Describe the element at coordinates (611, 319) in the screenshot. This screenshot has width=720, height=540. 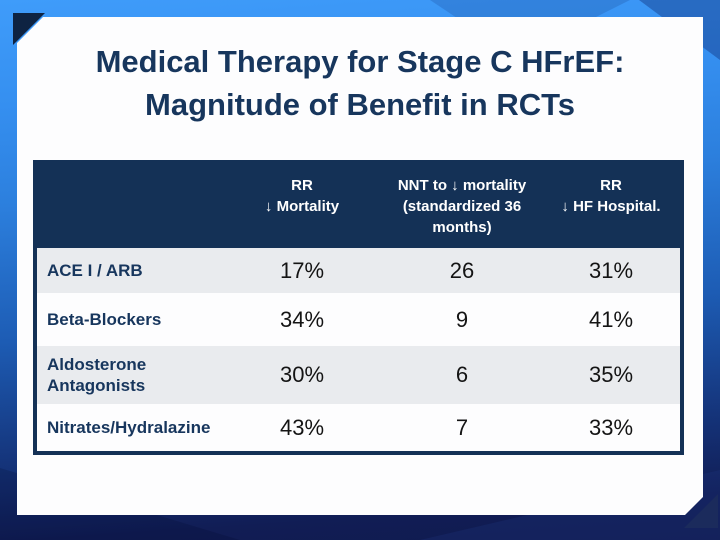
I see `rr-hf-hospital-value: 41%` at that location.